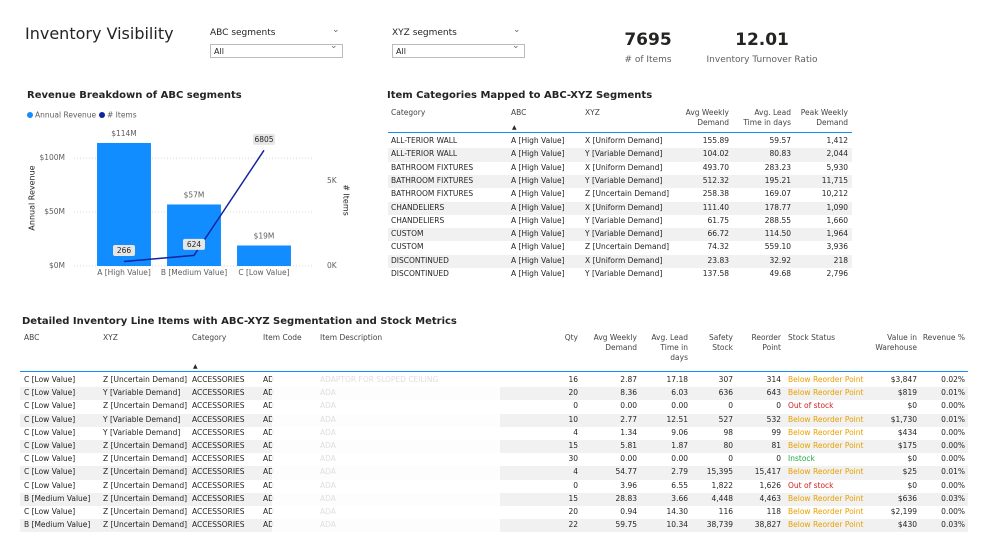 The image size is (987, 536). Describe the element at coordinates (679, 432) in the screenshot. I see `table-cell: 9.06` at that location.